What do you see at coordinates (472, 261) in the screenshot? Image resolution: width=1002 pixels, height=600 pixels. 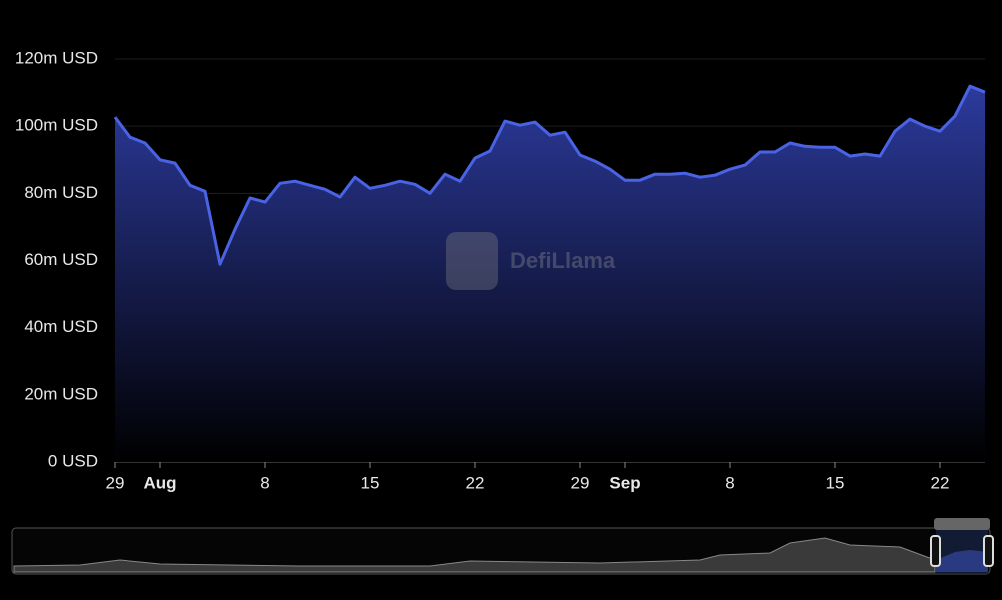 I see `watermark-logo` at bounding box center [472, 261].